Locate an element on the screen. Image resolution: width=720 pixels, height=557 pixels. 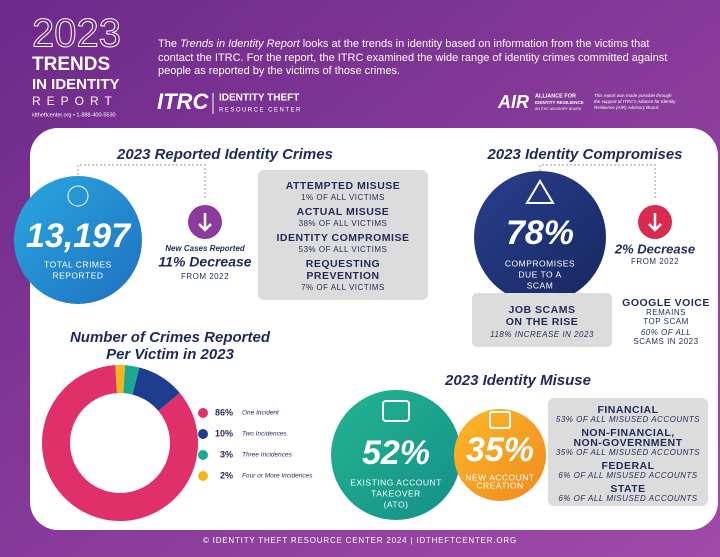
total-label: REPORTED is located at coordinates (77, 275).